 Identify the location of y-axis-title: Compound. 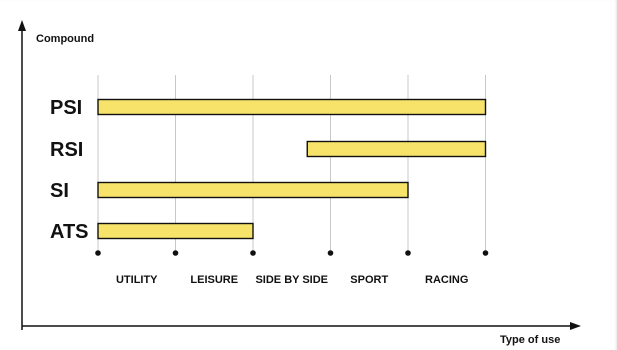
(65, 39).